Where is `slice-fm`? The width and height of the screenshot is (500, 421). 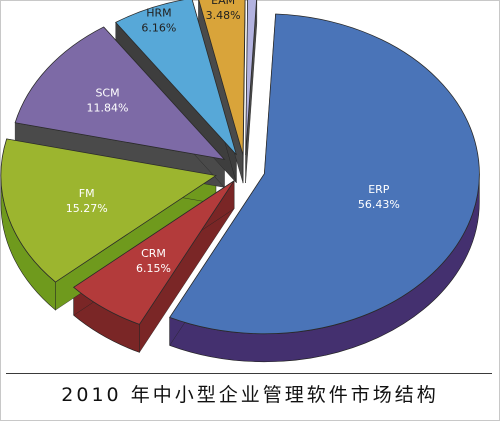
slice-fm is located at coordinates (108, 210).